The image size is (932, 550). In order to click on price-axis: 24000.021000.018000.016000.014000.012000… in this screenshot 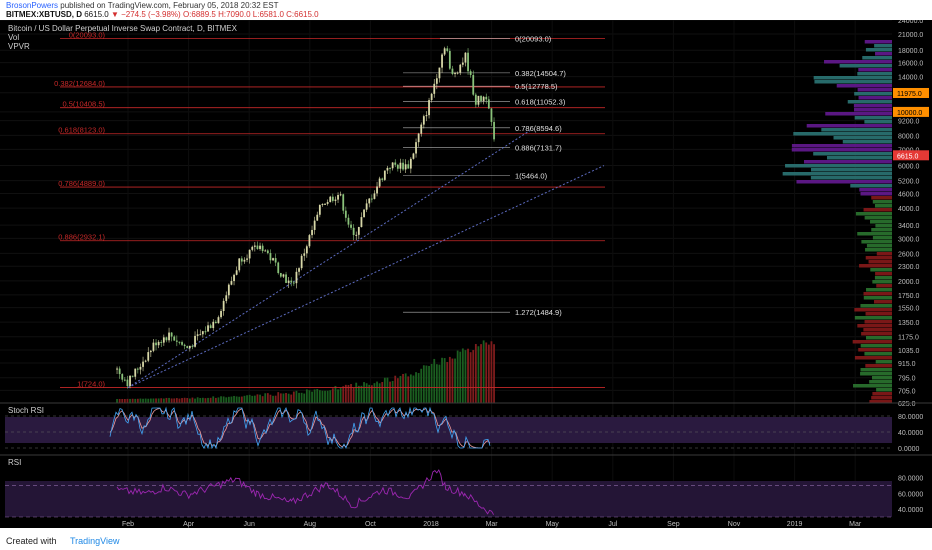, I will do `click(911, 213)`.